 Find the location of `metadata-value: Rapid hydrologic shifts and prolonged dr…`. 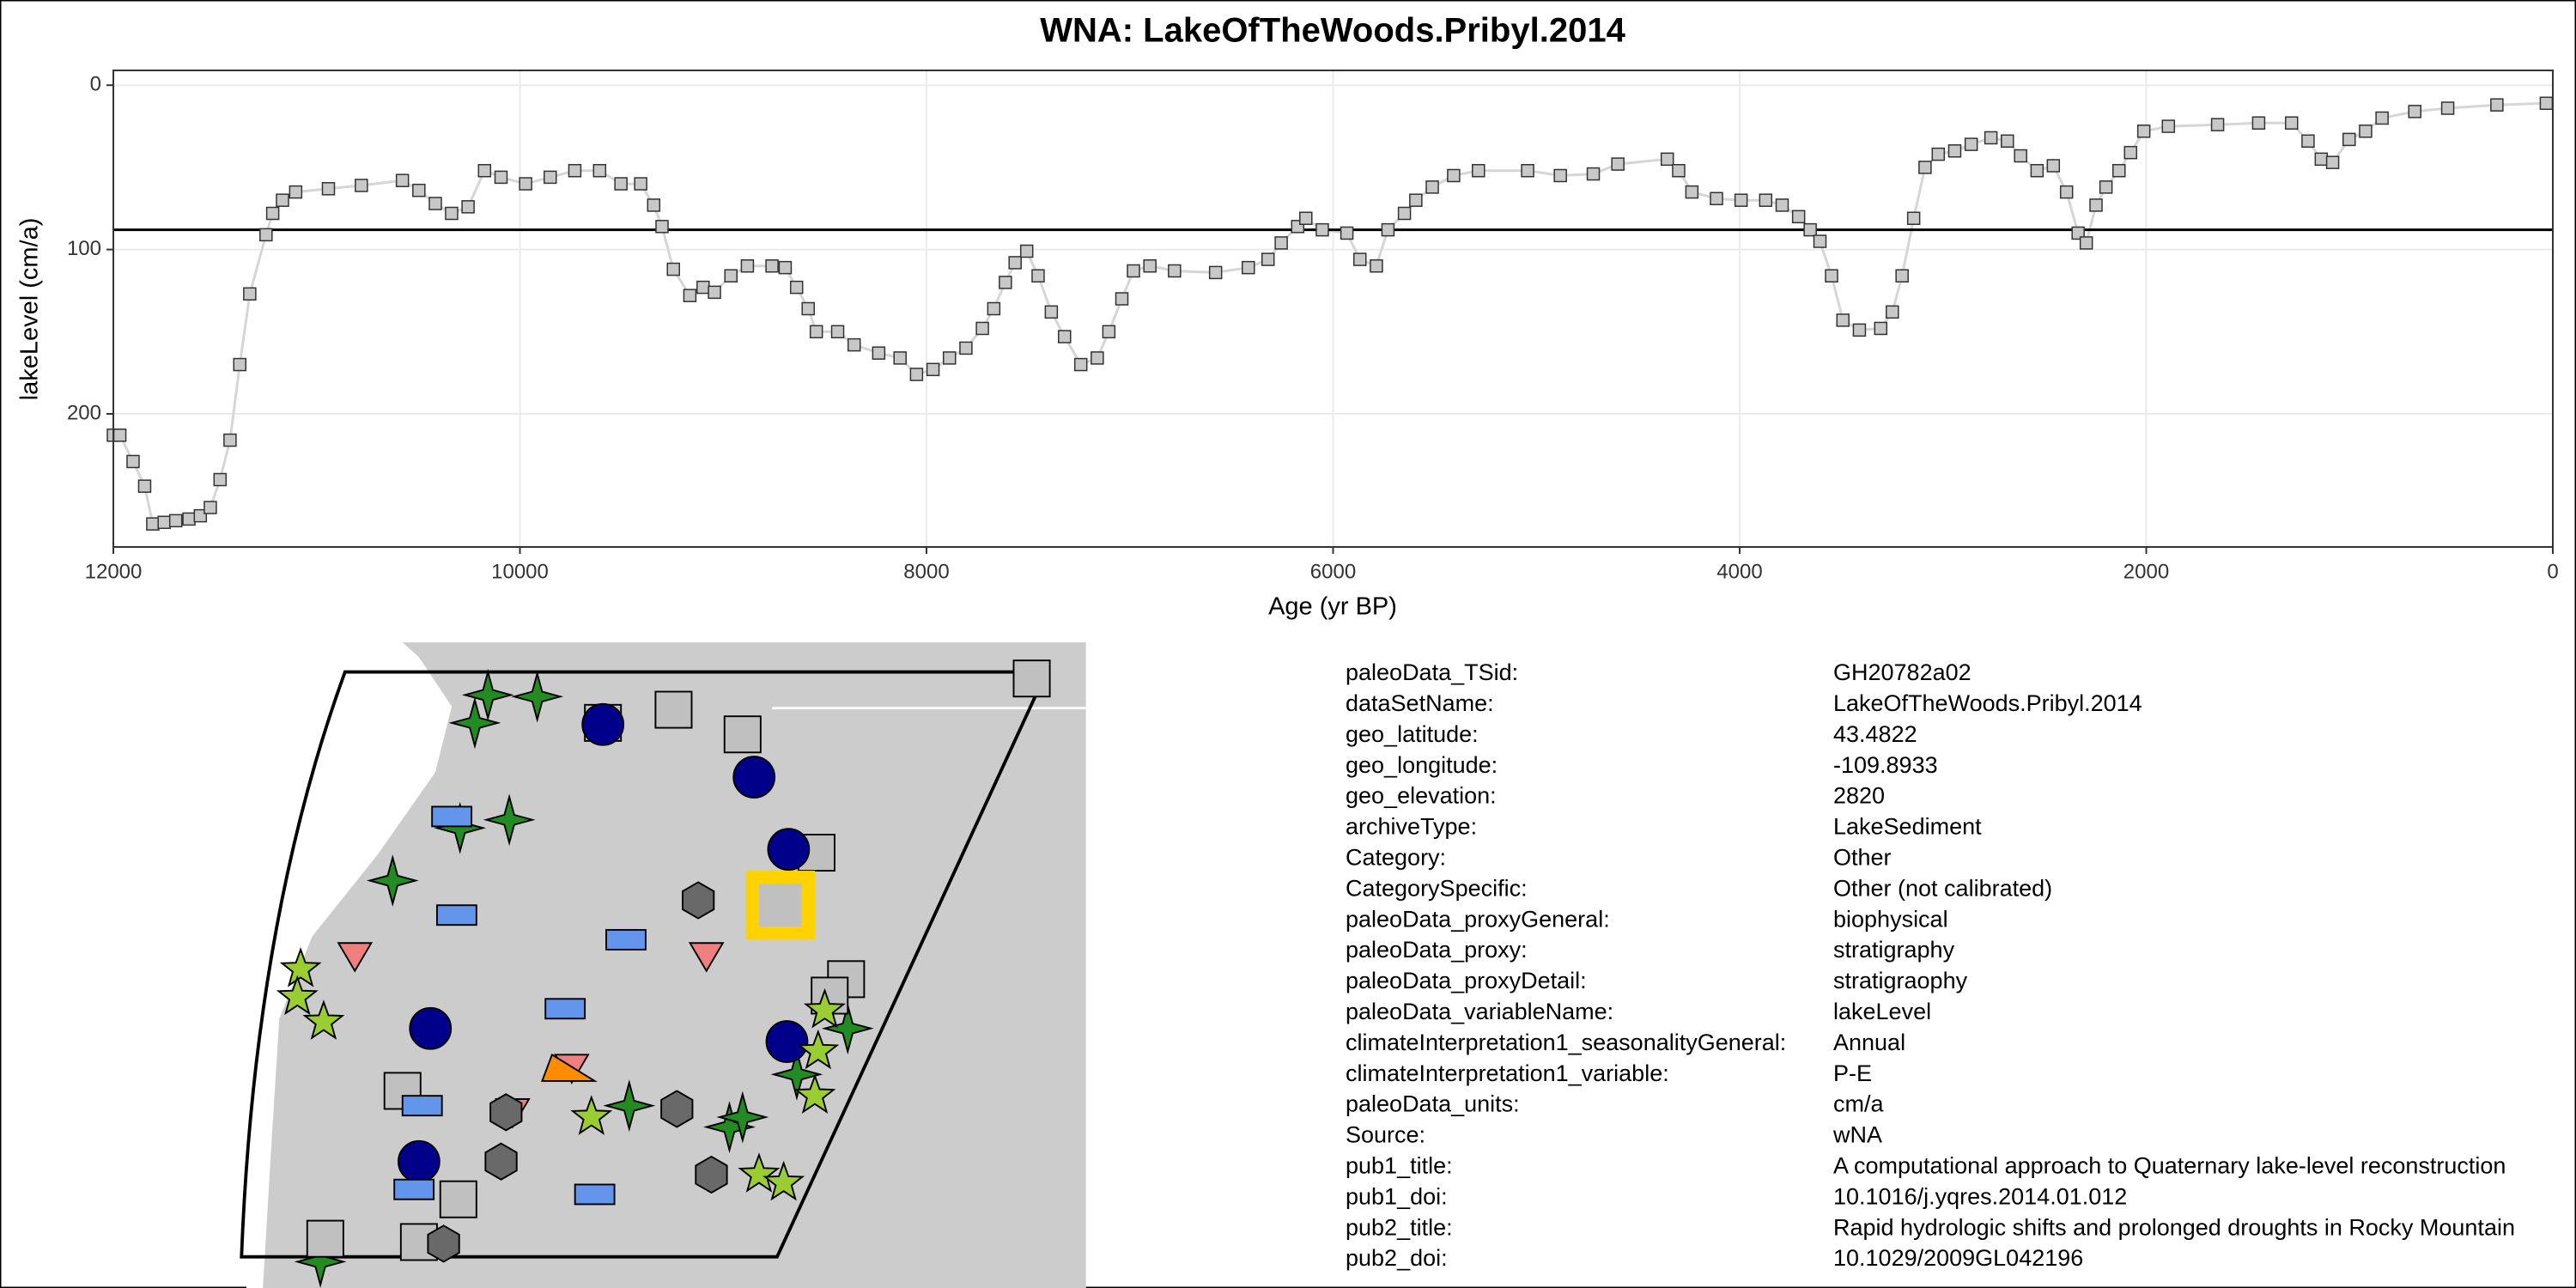

metadata-value: Rapid hydrologic shifts and prolonged dr… is located at coordinates (2174, 1227).